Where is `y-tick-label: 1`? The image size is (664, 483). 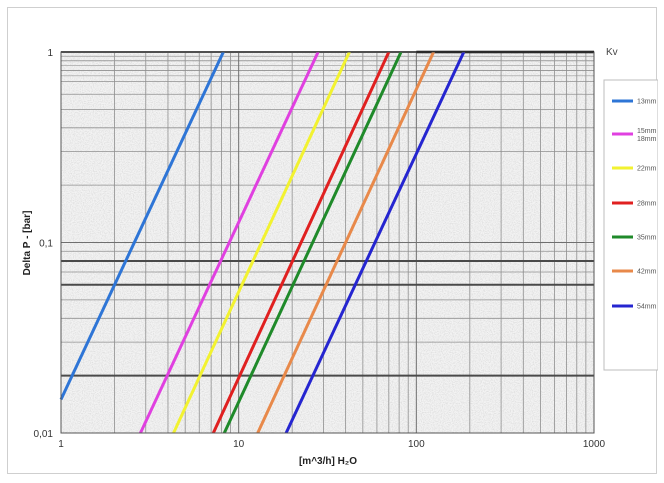 y-tick-label: 1 is located at coordinates (50, 53).